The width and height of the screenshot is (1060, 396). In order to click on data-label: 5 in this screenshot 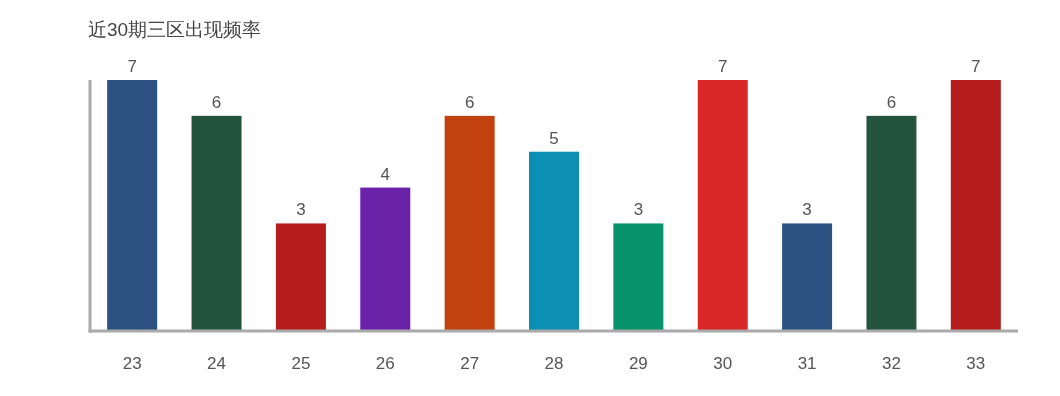, I will do `click(554, 138)`.